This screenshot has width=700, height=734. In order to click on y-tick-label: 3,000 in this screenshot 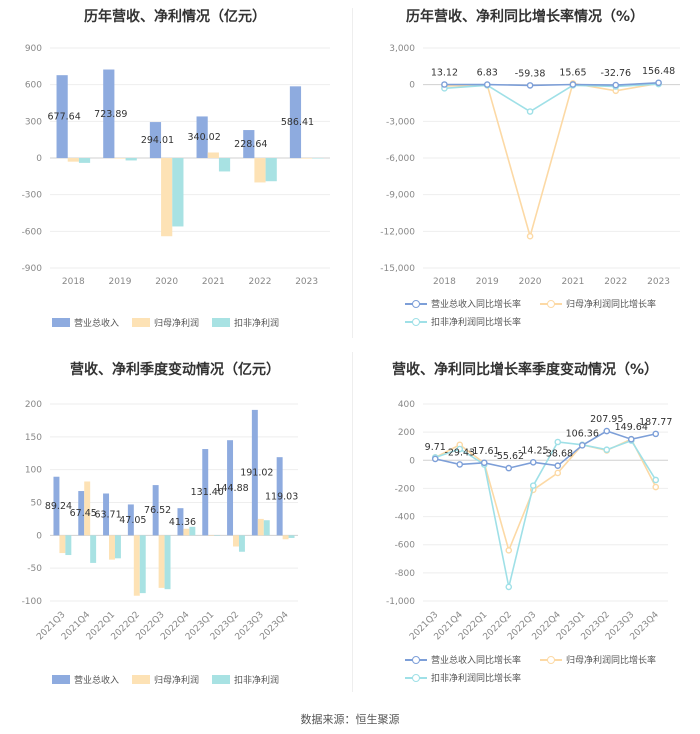, I will do `click(402, 49)`.